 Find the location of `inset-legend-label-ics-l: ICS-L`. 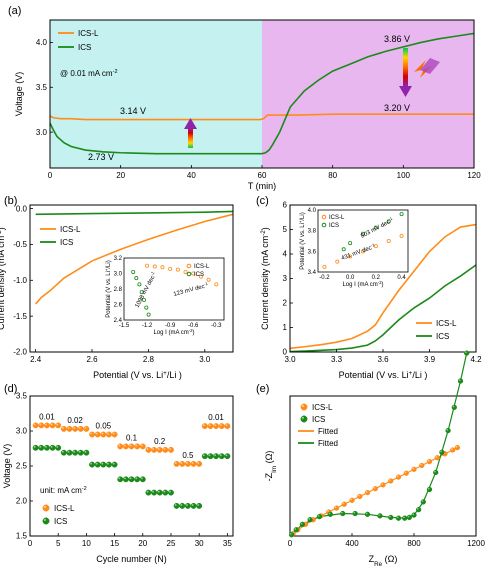

inset-legend-label-ics-l: ICS-L is located at coordinates (202, 267).